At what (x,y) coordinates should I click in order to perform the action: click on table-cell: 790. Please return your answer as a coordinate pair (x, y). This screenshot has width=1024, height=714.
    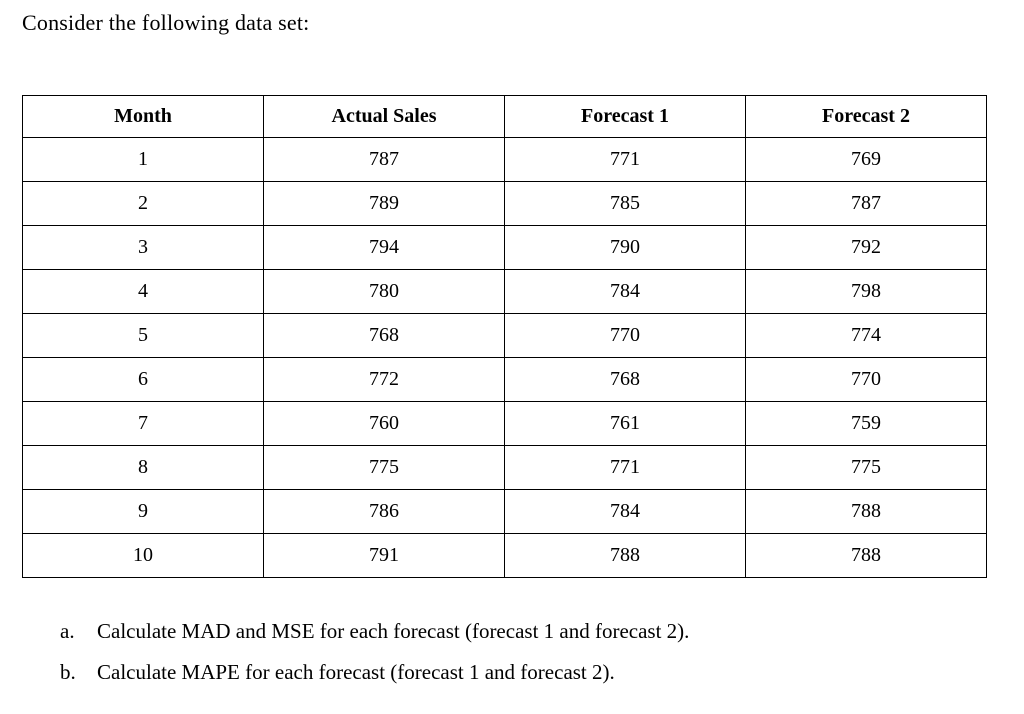
    Looking at the image, I should click on (625, 247).